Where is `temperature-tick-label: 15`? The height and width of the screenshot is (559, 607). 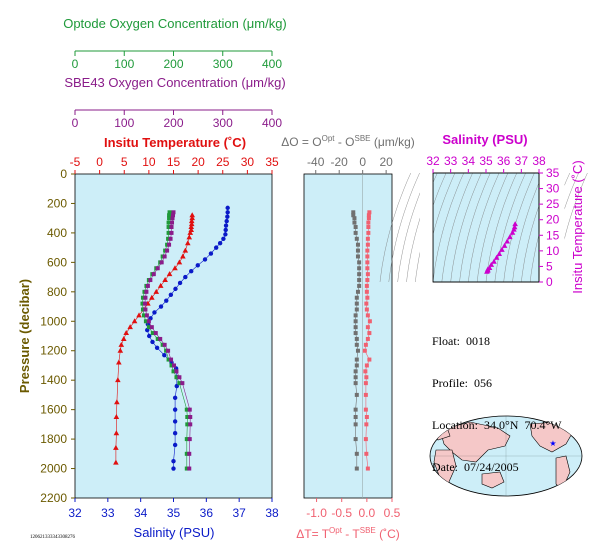 temperature-tick-label: 15 is located at coordinates (174, 162).